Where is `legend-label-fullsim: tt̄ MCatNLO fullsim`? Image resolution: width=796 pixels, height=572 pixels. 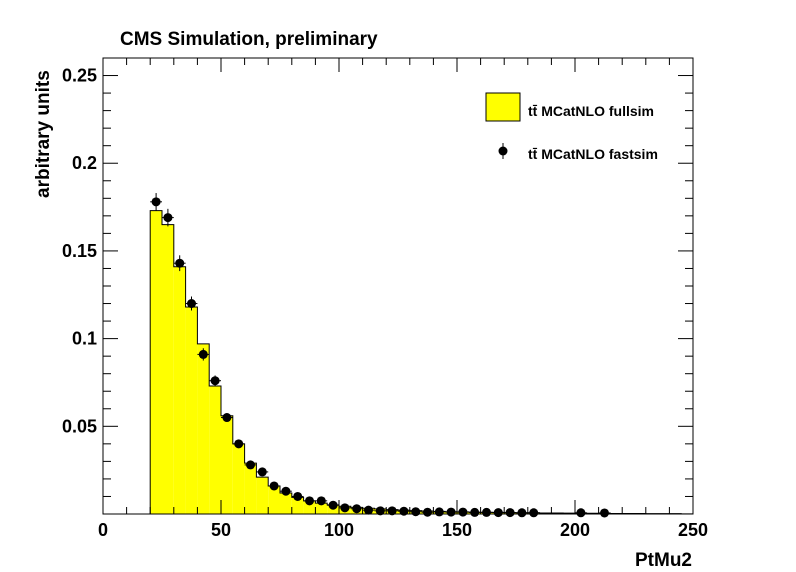
legend-label-fullsim: tt̄ MCatNLO fullsim is located at coordinates (591, 111).